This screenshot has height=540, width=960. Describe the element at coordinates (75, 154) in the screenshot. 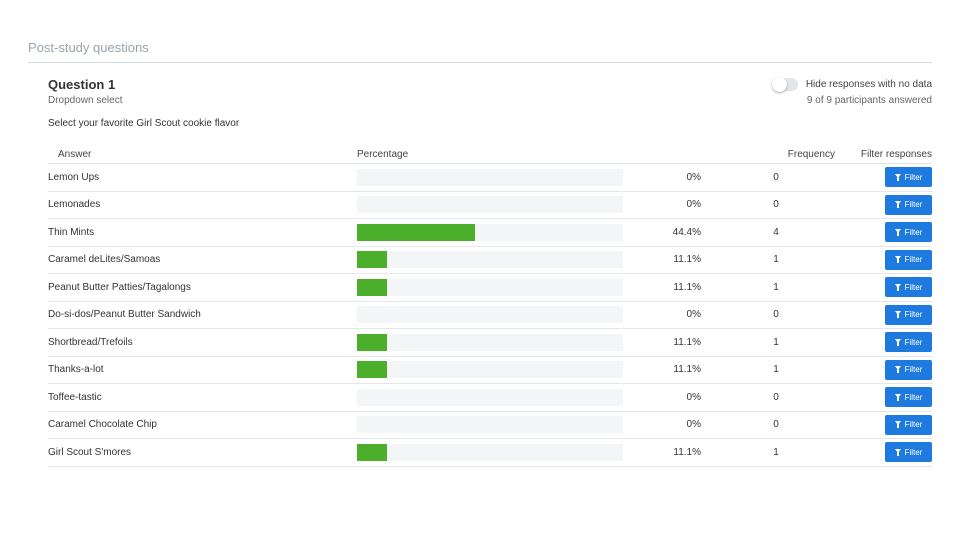

I see `answer-column-header: Answer` at that location.